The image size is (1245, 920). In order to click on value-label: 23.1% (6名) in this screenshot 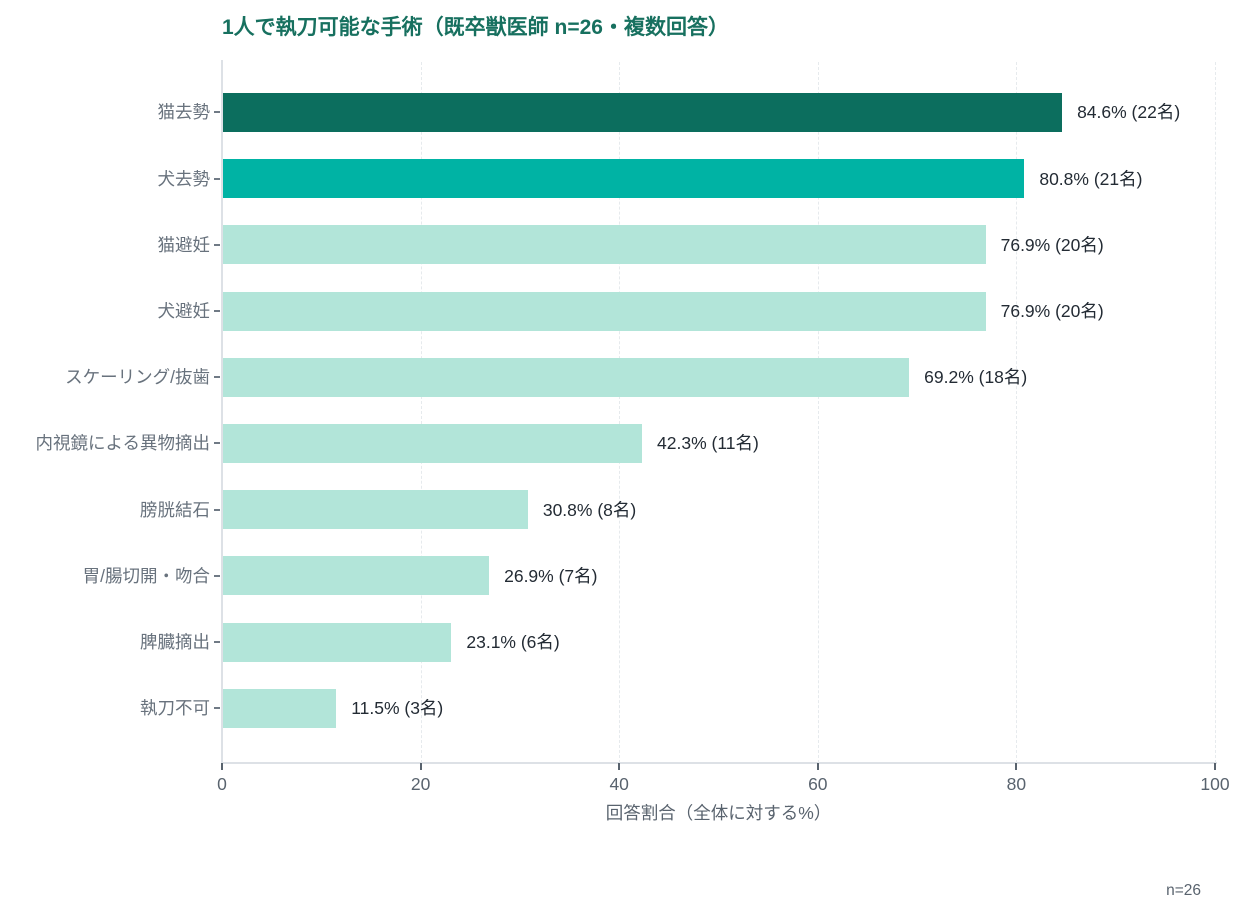, I will do `click(513, 642)`.